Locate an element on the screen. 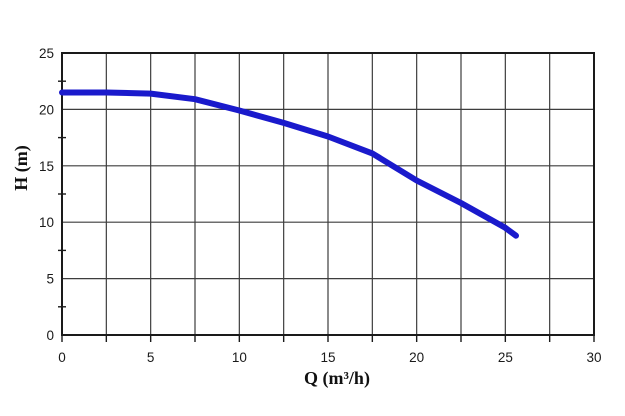  x-tick-label: 0 is located at coordinates (62, 357).